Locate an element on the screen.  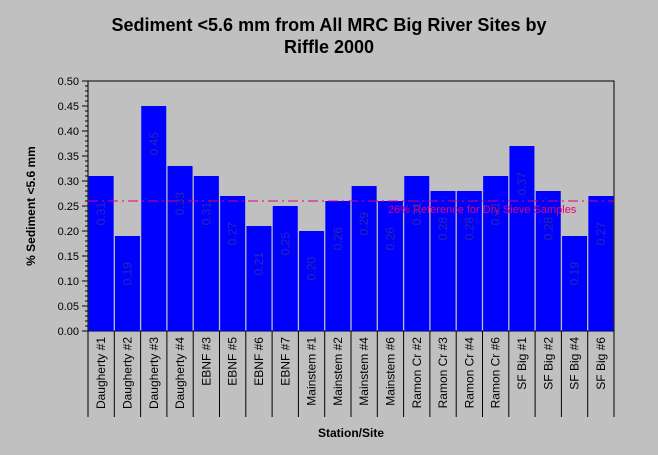
y-tick-label: 0.35 is located at coordinates (68, 157).